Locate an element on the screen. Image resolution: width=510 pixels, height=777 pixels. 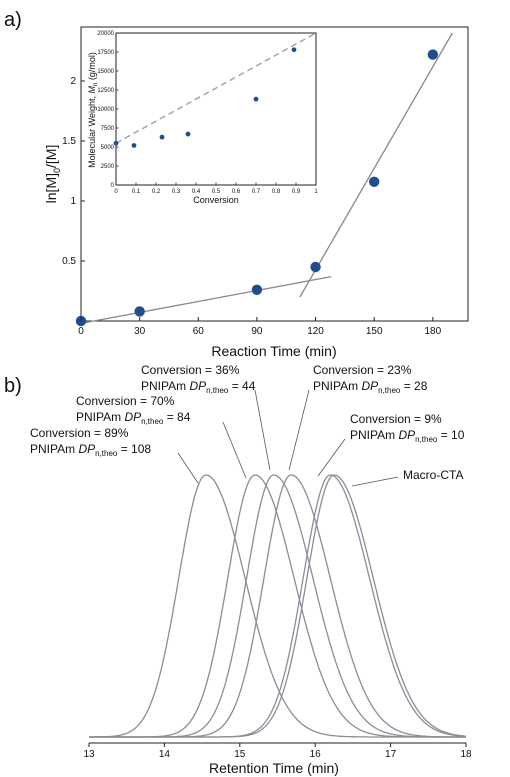
annotation-5-line2: PNIPAm DPn,theo = 10 is located at coordinates (407, 436).